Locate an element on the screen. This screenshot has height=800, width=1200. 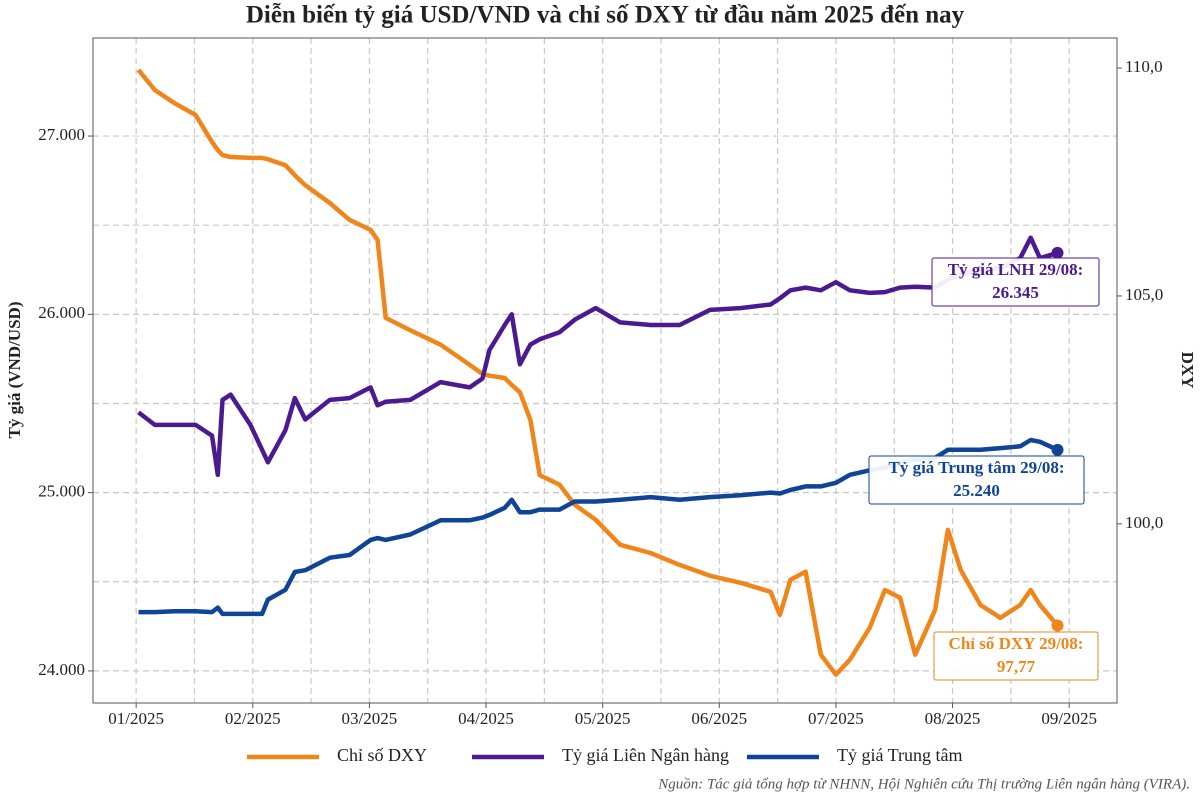
y-tick-label: 24.000 is located at coordinates (61, 669).